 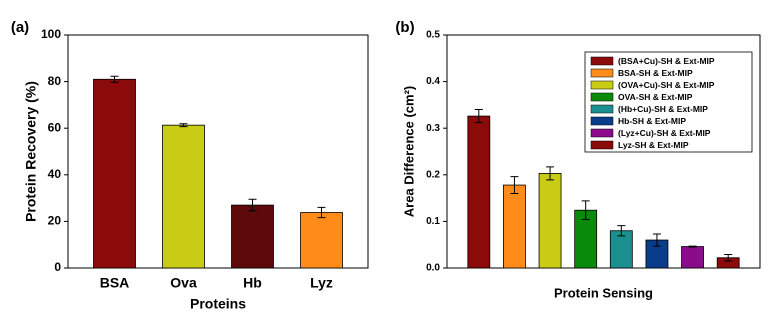 I want to click on legend-label: (OVA+Cu)-SH & Ext-MIP, so click(x=666, y=85).